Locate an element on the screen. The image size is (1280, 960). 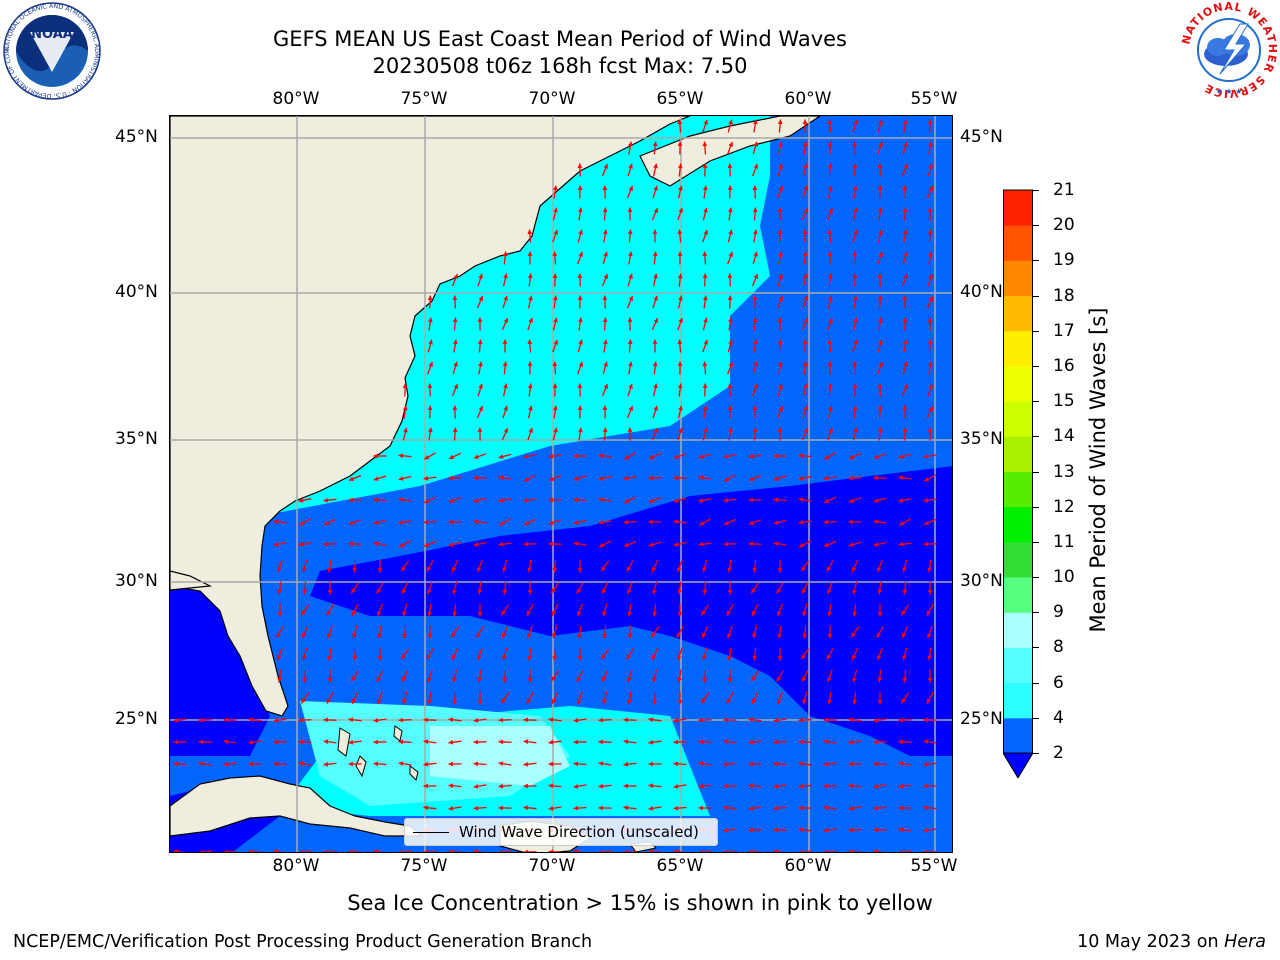
lon-label-bottom: 65°W is located at coordinates (680, 866).